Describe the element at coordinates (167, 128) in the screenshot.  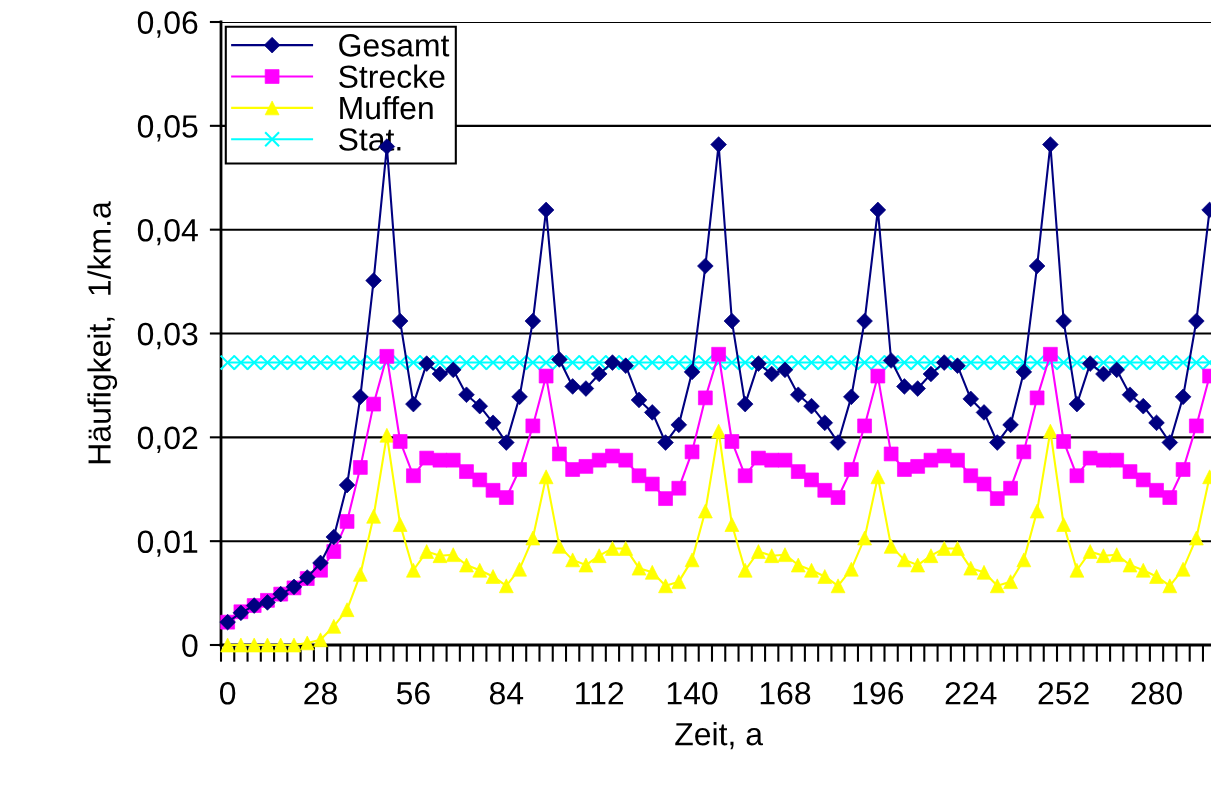
I see `y-tick-label: 0,05` at that location.